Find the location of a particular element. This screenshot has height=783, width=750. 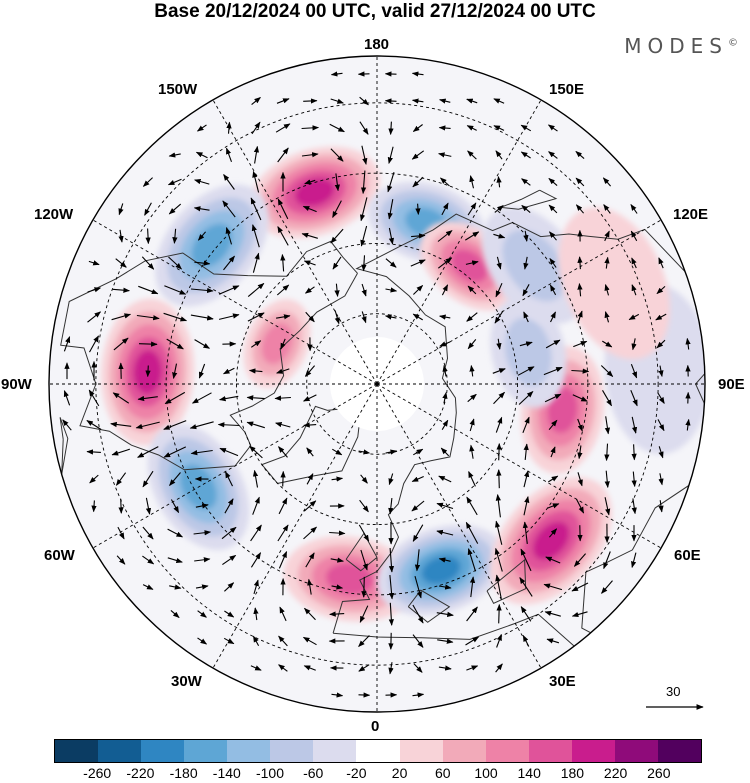

colorbar-tick-label: 20 is located at coordinates (399, 773).